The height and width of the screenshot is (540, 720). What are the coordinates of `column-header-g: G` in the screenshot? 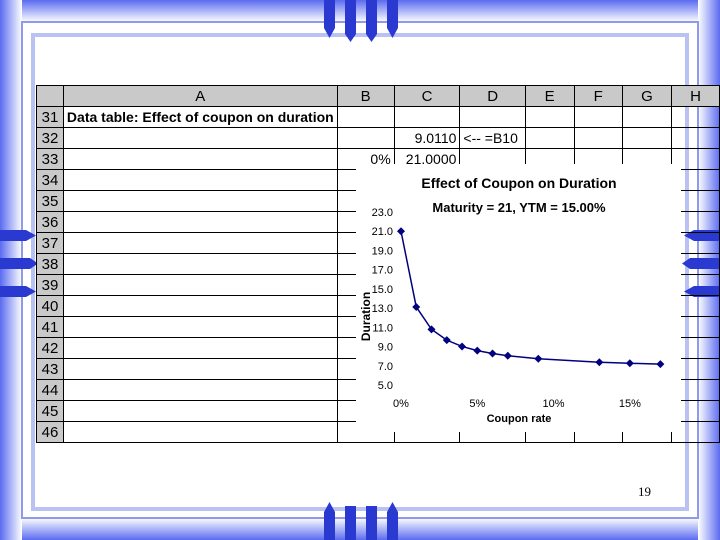 It's located at (647, 96).